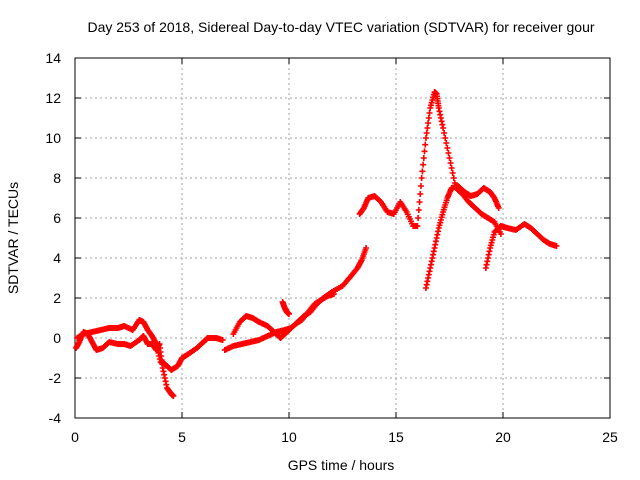 Image resolution: width=640 pixels, height=480 pixels. I want to click on y-tick-label: 2, so click(57, 298).